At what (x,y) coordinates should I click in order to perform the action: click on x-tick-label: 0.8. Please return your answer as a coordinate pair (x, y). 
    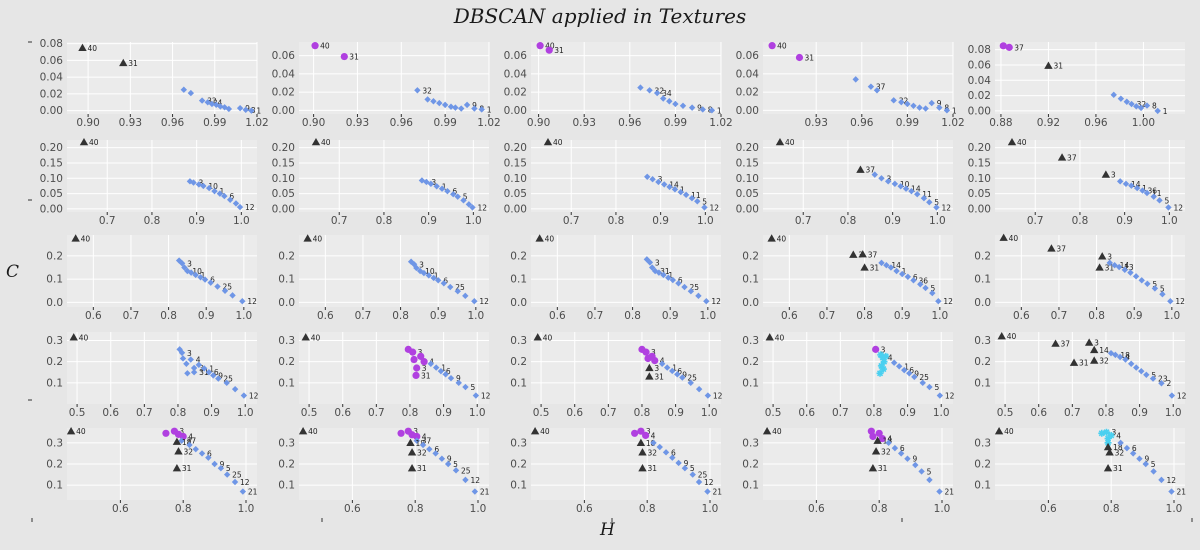
    Looking at the image, I should click on (410, 413).